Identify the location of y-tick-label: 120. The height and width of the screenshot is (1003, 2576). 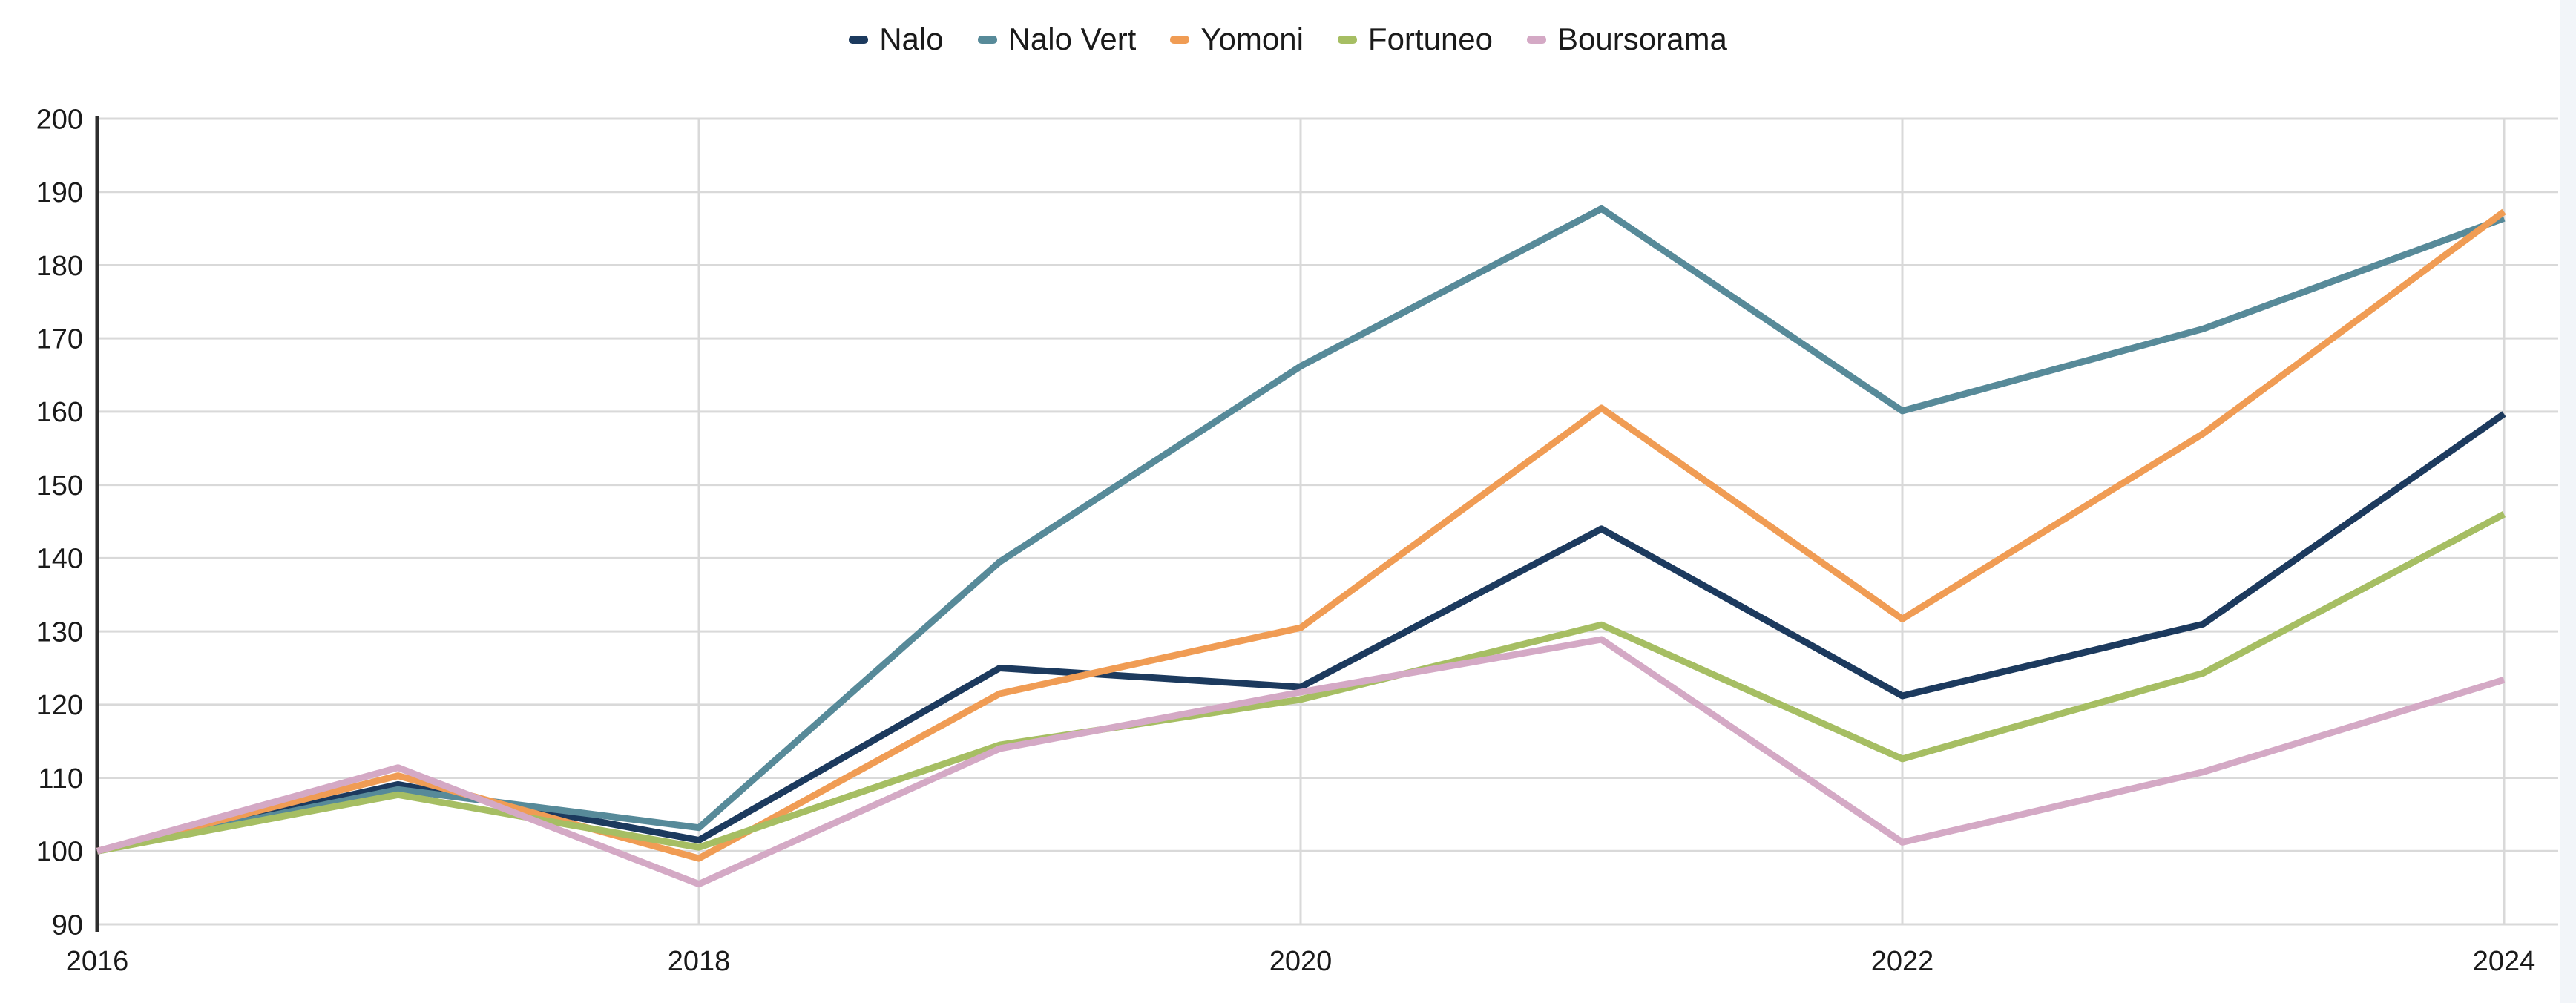
(59, 705).